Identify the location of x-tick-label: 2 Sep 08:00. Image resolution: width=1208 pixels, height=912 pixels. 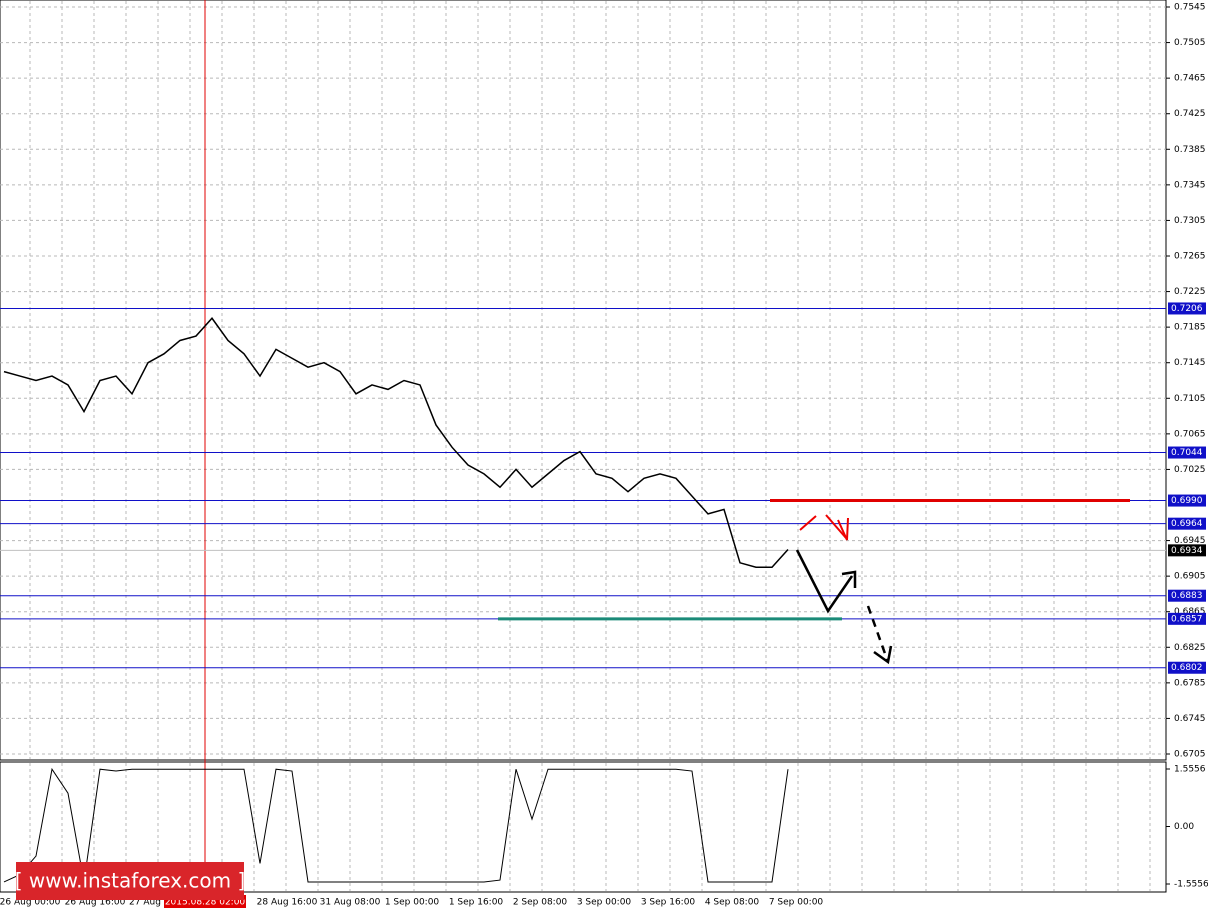
(540, 903).